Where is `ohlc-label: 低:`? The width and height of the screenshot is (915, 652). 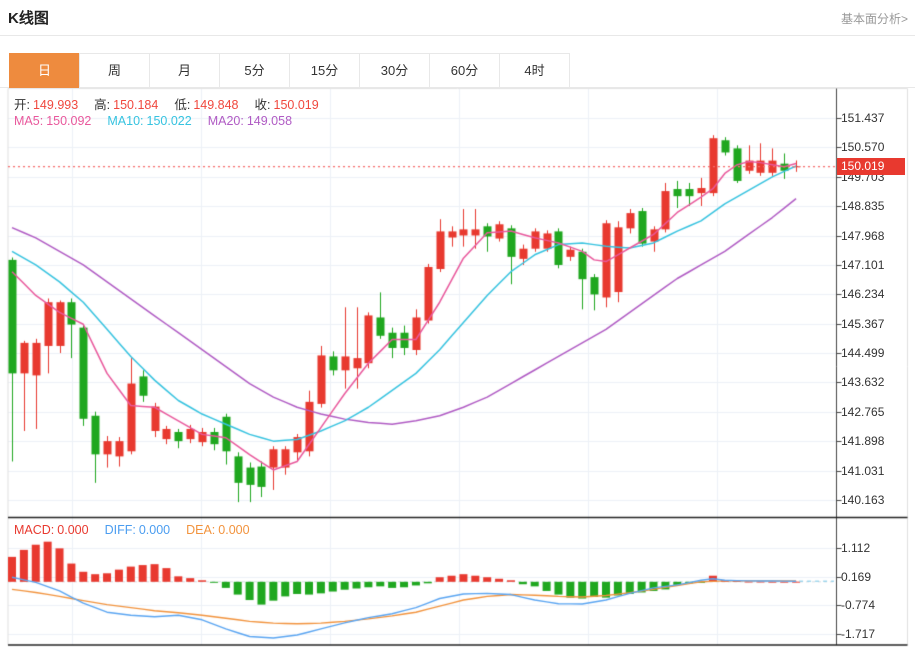 ohlc-label: 低: is located at coordinates (182, 105).